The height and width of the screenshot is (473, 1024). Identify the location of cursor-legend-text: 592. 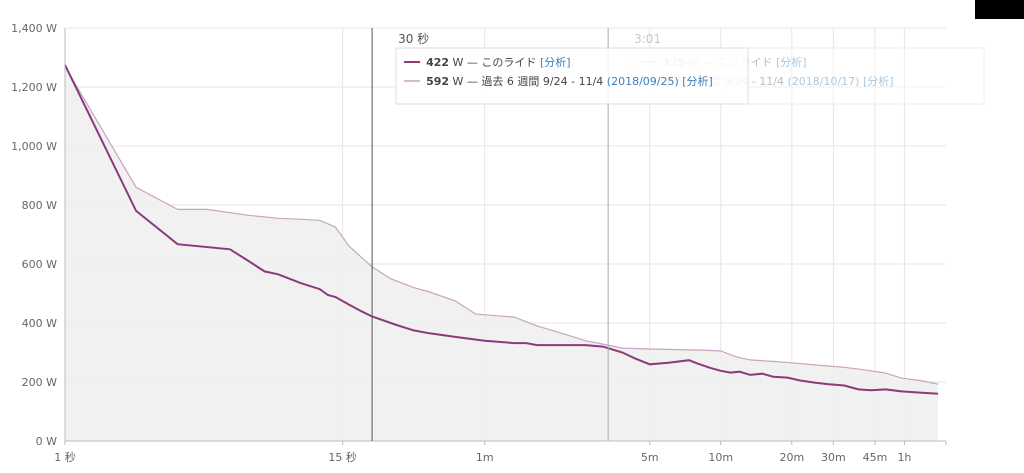
(437, 81).